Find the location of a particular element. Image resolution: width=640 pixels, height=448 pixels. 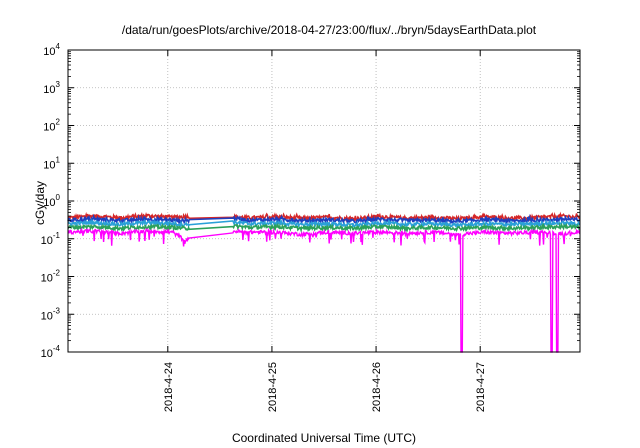

x-axis-label: Coordinated Universal Time (UTC) is located at coordinates (324, 438).